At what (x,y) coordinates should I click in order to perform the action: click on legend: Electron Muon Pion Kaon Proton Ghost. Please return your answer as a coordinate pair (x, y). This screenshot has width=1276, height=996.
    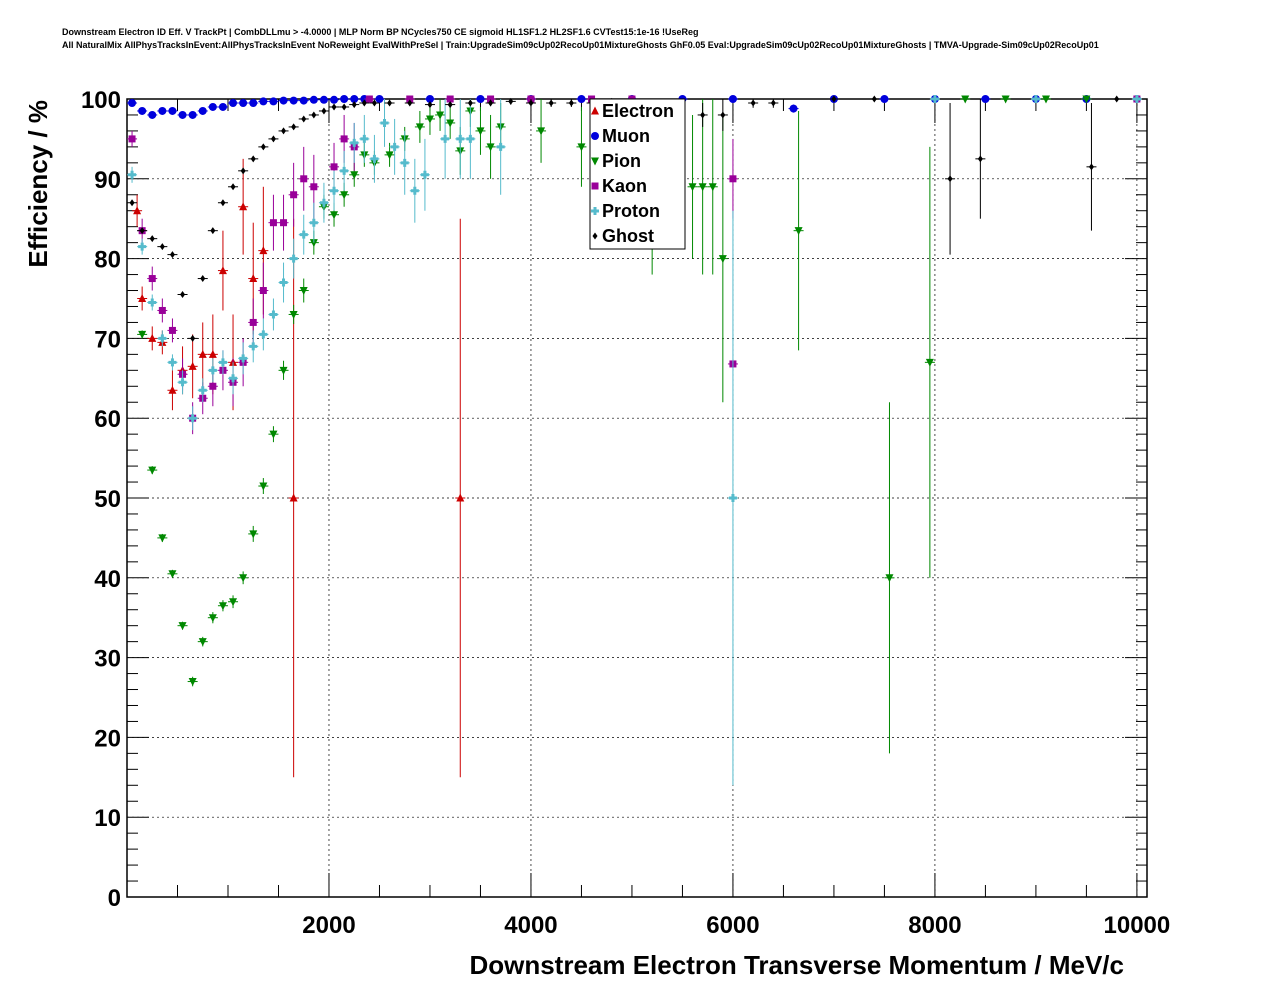
    Looking at the image, I should click on (637, 174).